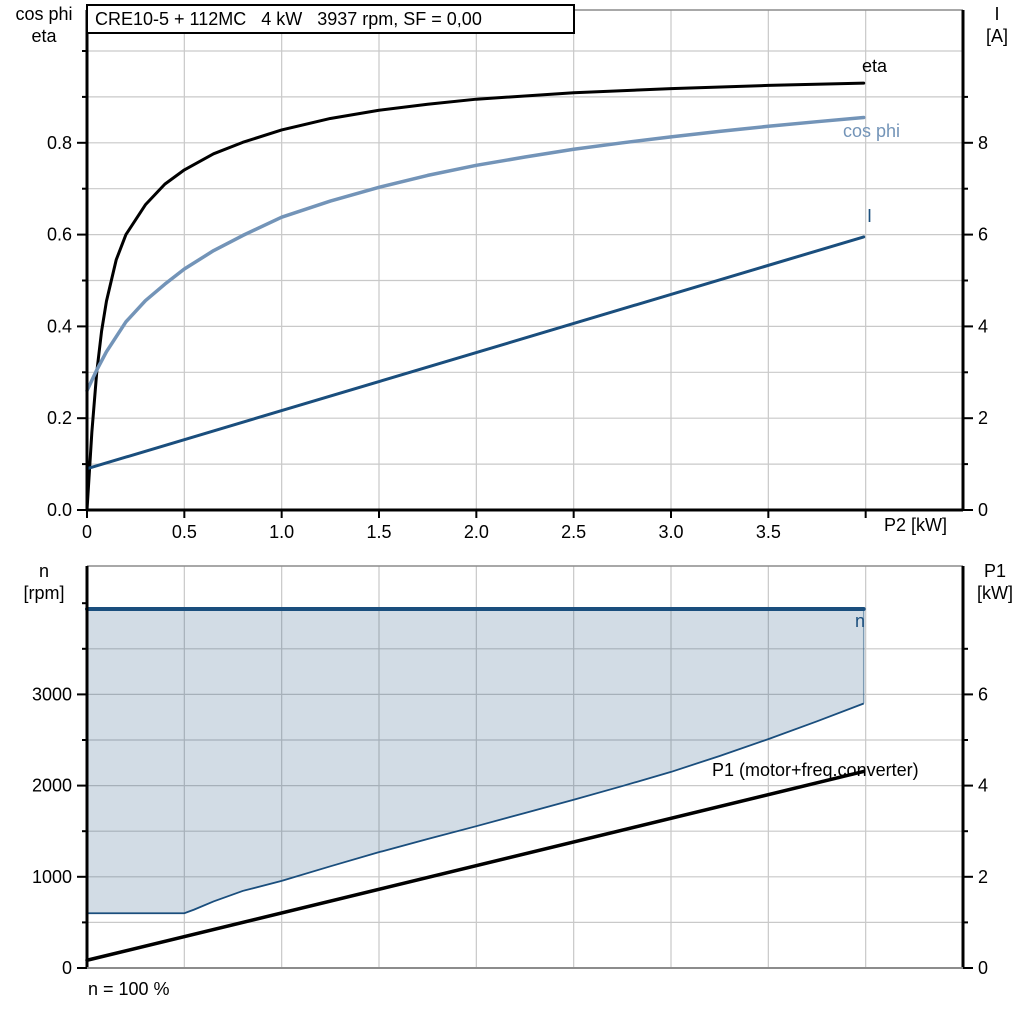  I want to click on axis-title-speed-unit: [rpm], so click(44, 593).